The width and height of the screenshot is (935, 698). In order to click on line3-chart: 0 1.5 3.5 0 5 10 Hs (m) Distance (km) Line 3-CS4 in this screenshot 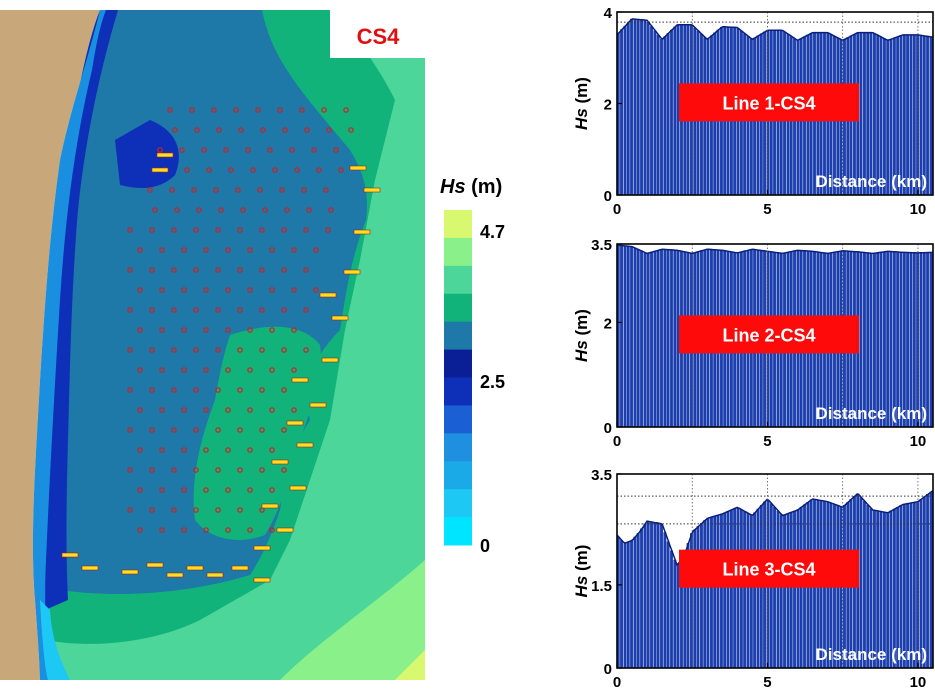, I will do `click(753, 579)`.